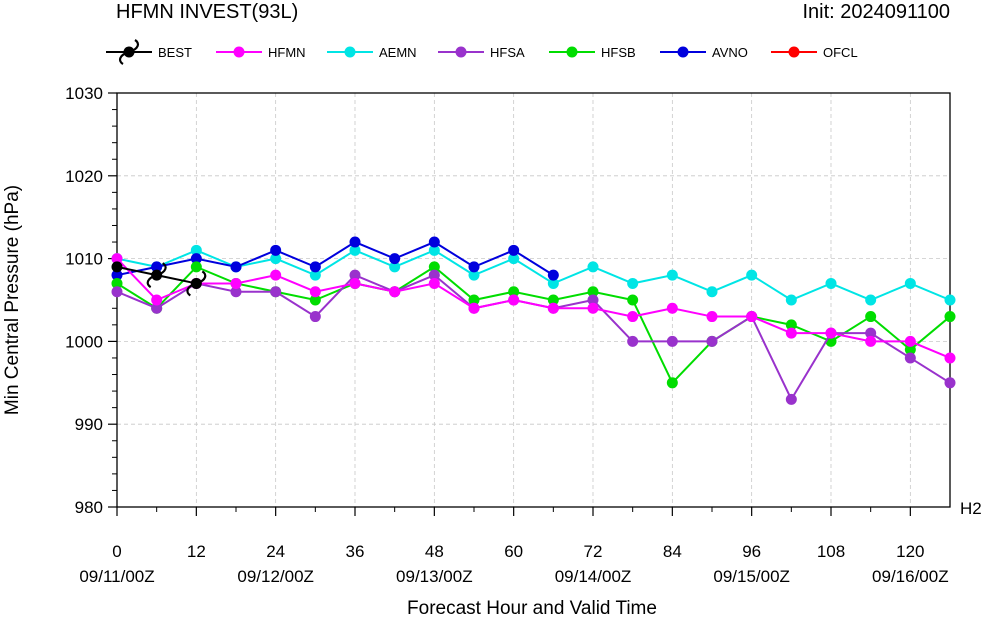  Describe the element at coordinates (434, 551) in the screenshot. I see `x-tick-label: 48` at that location.